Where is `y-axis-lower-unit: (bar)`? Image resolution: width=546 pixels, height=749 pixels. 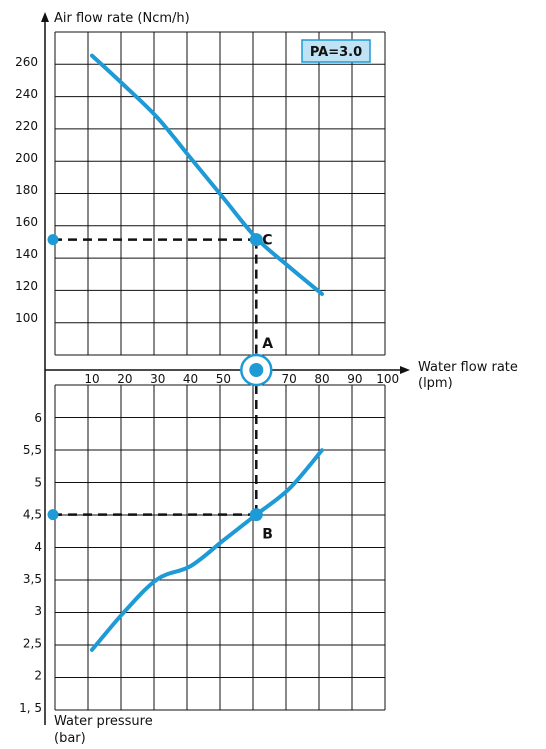 y-axis-lower-unit: (bar) is located at coordinates (70, 738).